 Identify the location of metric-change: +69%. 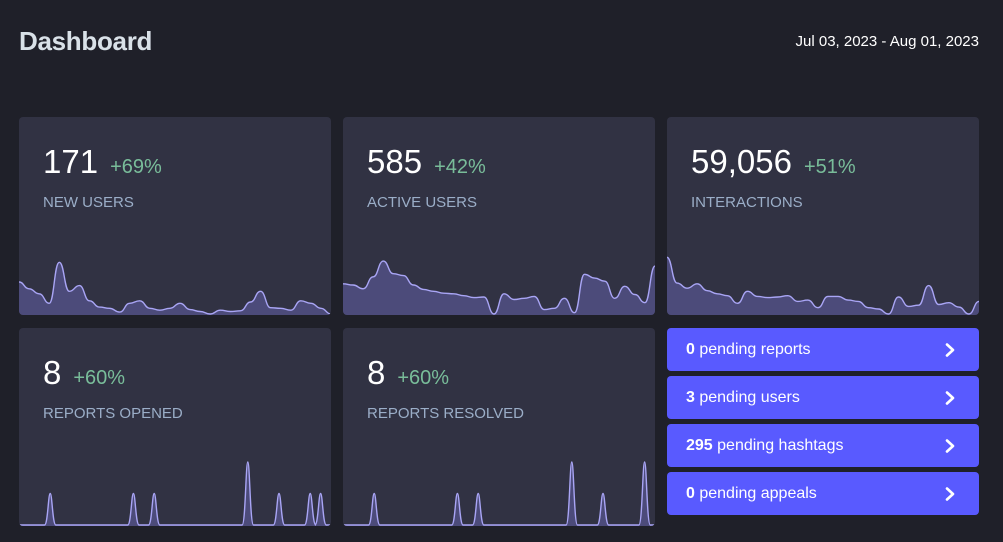
(136, 167).